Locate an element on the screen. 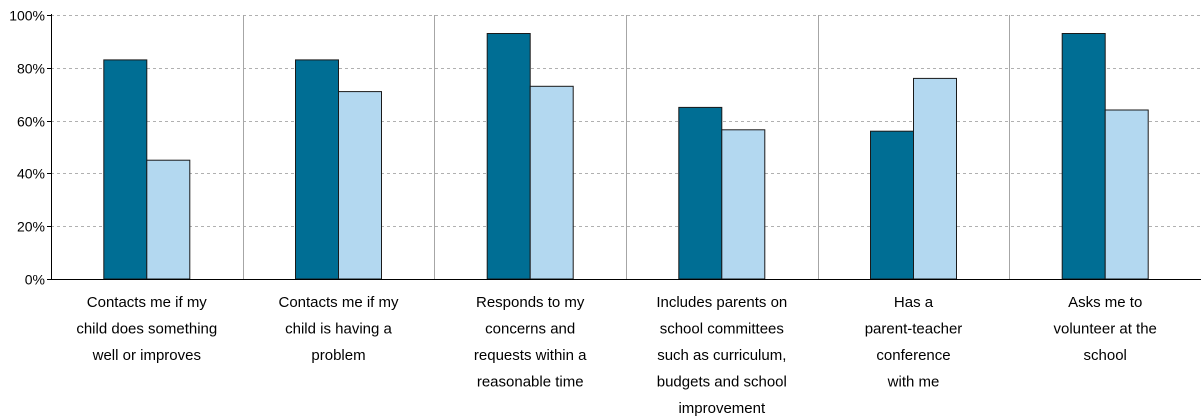 The height and width of the screenshot is (420, 1201). category-label-line: child does something is located at coordinates (146, 329).